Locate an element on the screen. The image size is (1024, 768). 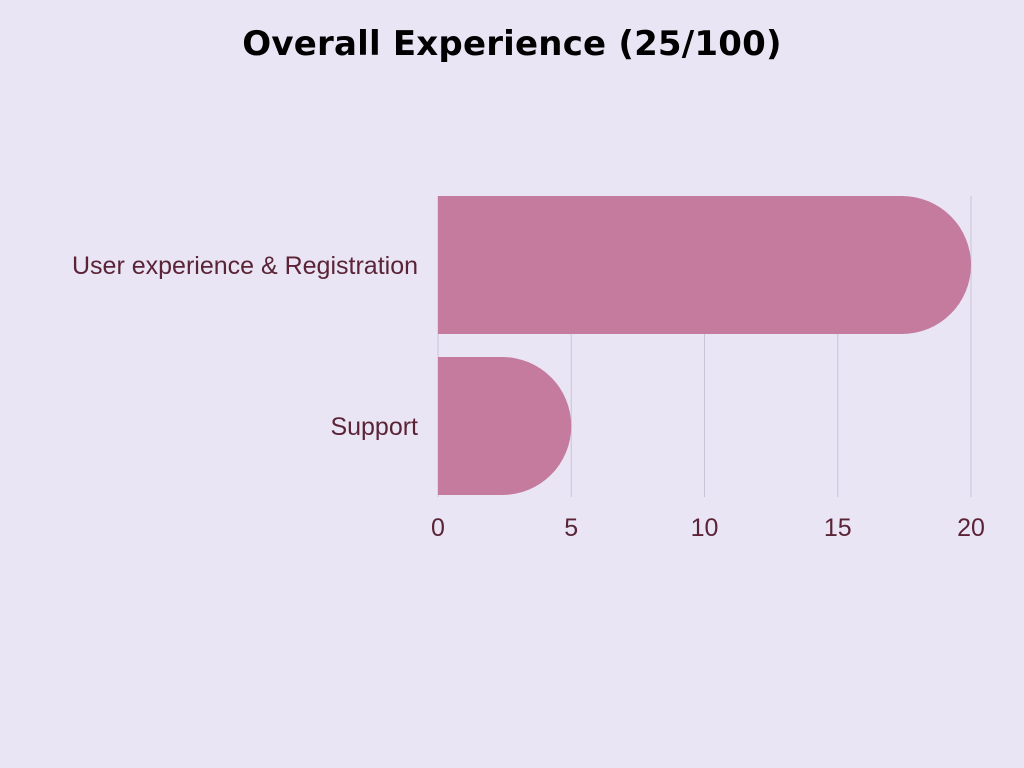
x-tick-label-0: 0 is located at coordinates (438, 528).